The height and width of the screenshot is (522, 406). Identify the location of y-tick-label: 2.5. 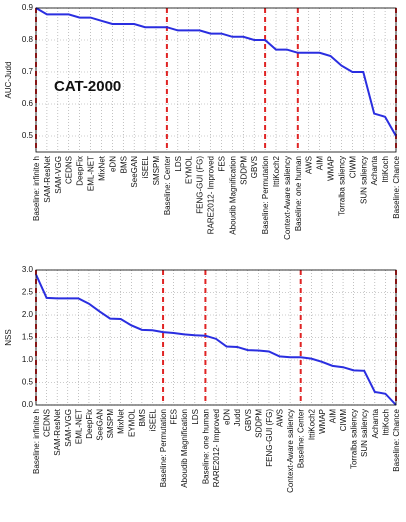
(28, 292).